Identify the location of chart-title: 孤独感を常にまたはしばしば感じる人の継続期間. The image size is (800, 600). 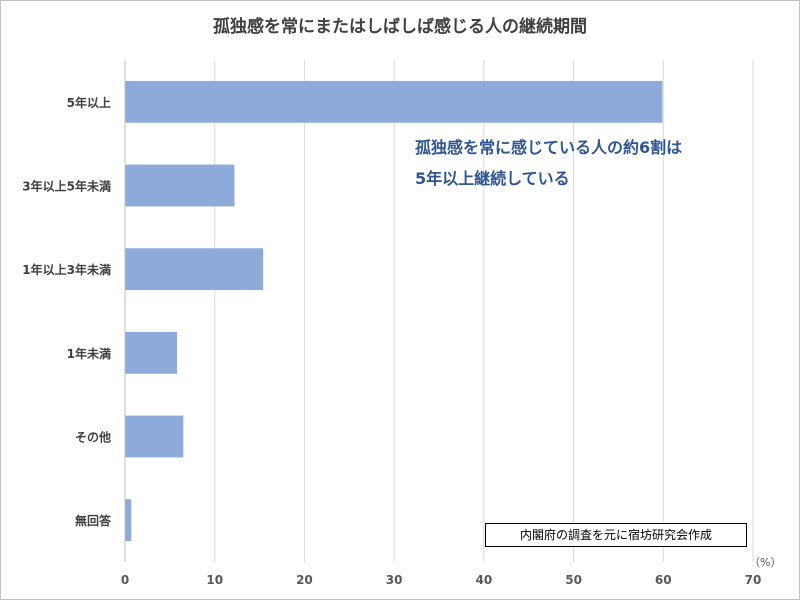
(400, 27).